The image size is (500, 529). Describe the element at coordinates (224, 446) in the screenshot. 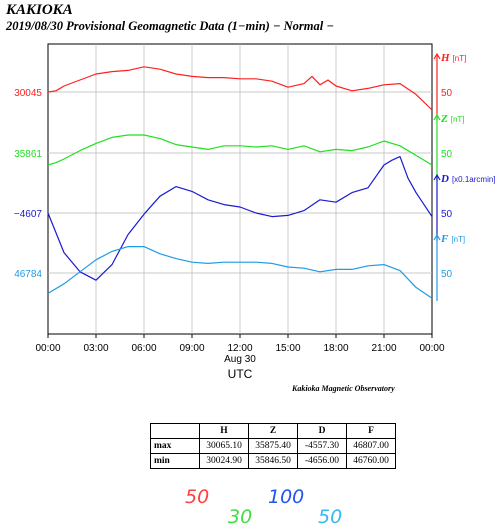

I see `stats-cell: 30065.10` at that location.